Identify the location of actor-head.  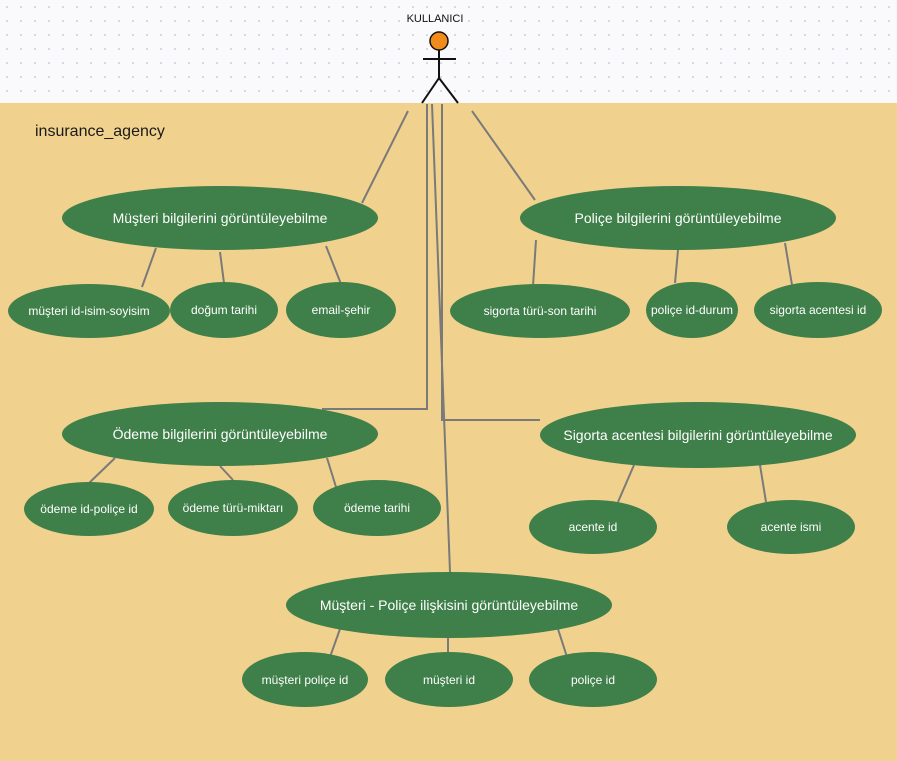
(439, 41).